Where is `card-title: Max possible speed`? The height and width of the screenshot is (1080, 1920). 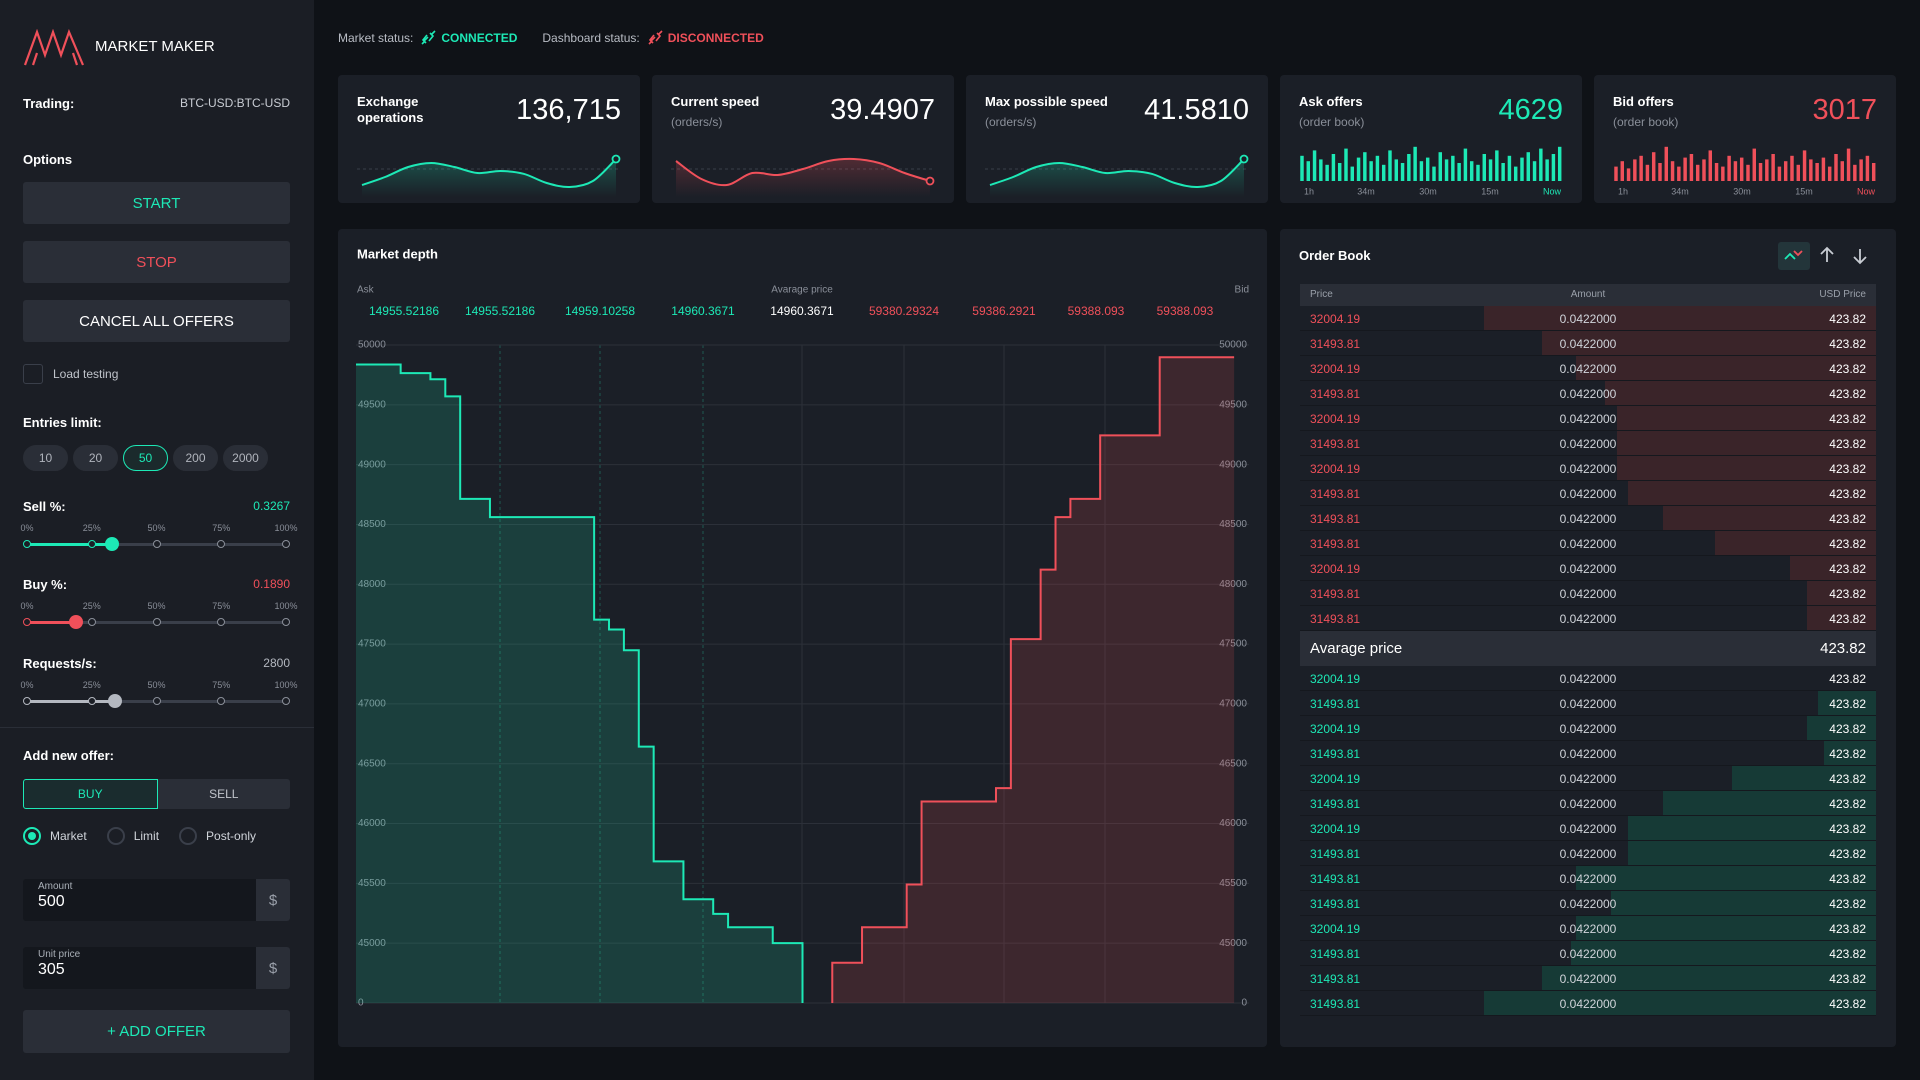 card-title: Max possible speed is located at coordinates (1046, 101).